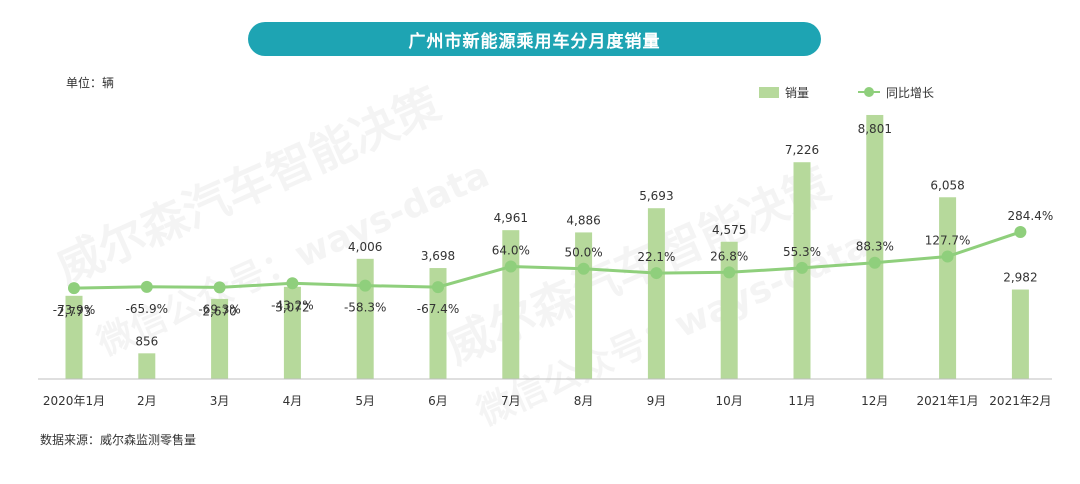 The width and height of the screenshot is (1080, 484). I want to click on bar-value-label-2: 2,670, so click(219, 311).